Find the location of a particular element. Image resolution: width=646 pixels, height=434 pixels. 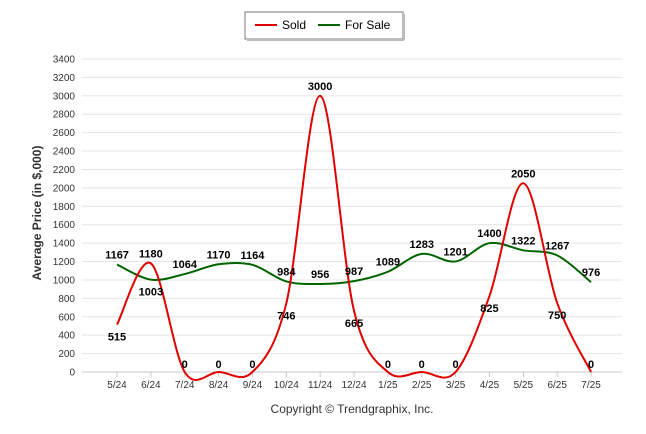

data-label-sold-7-24: 0 is located at coordinates (185, 365).